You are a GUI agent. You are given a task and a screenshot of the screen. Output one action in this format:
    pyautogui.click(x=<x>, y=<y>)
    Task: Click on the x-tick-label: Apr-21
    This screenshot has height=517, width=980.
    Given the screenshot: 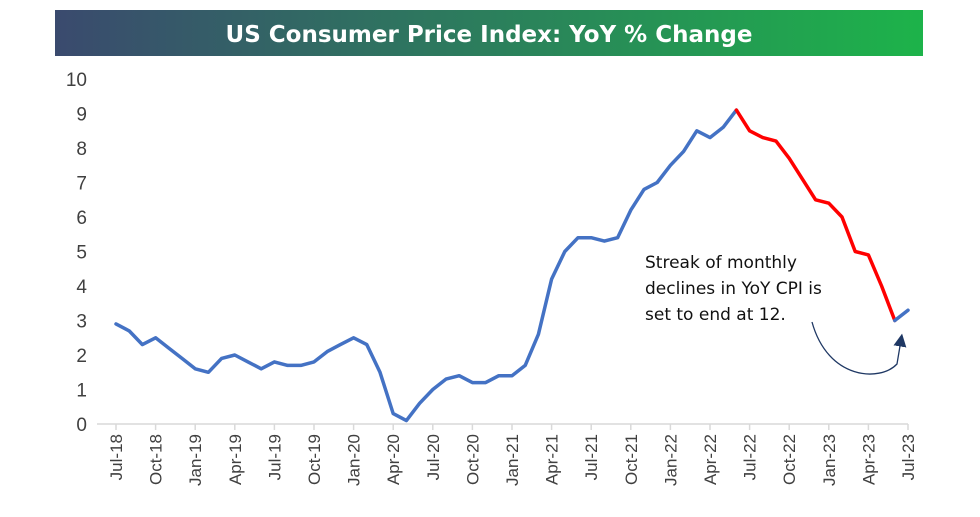 What is the action you would take?
    pyautogui.click(x=552, y=459)
    